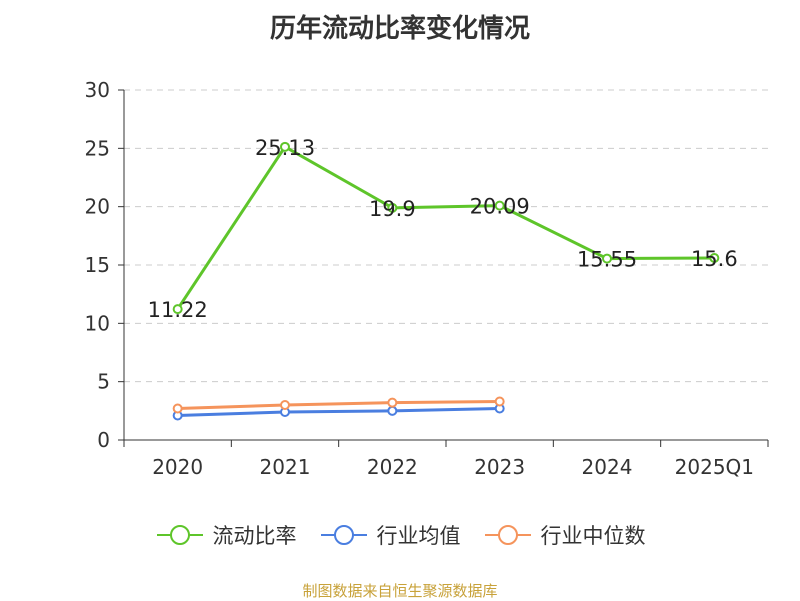 The image size is (800, 601). Describe the element at coordinates (177, 467) in the screenshot. I see `x-tick-label: 2020` at that location.